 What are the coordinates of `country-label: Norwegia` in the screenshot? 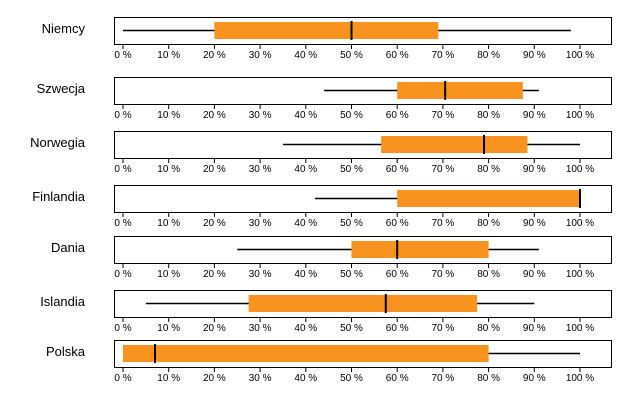 It's located at (58, 142).